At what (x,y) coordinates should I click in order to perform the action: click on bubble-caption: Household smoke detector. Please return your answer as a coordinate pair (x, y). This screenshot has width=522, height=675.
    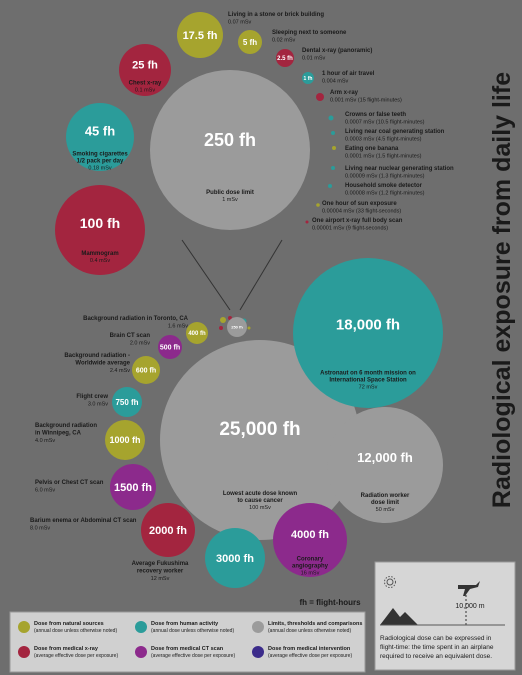
    Looking at the image, I should click on (384, 186).